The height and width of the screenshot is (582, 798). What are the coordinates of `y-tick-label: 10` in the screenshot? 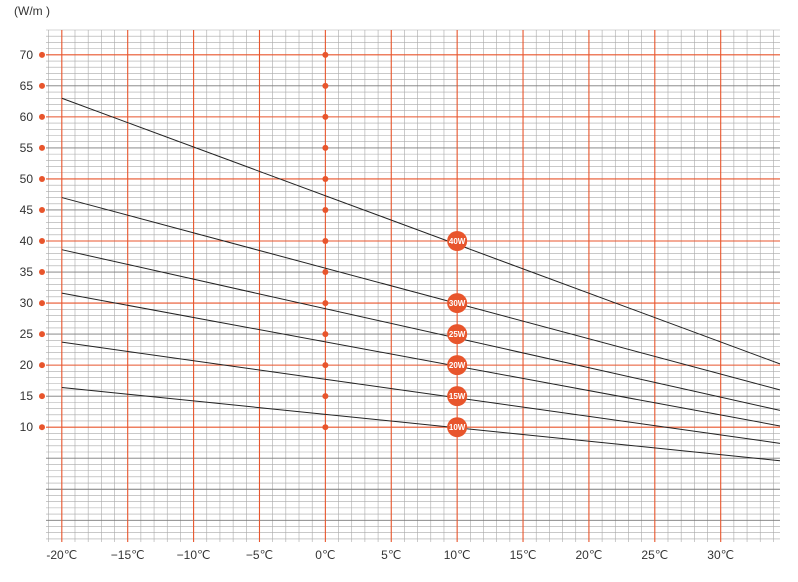 It's located at (27, 427).